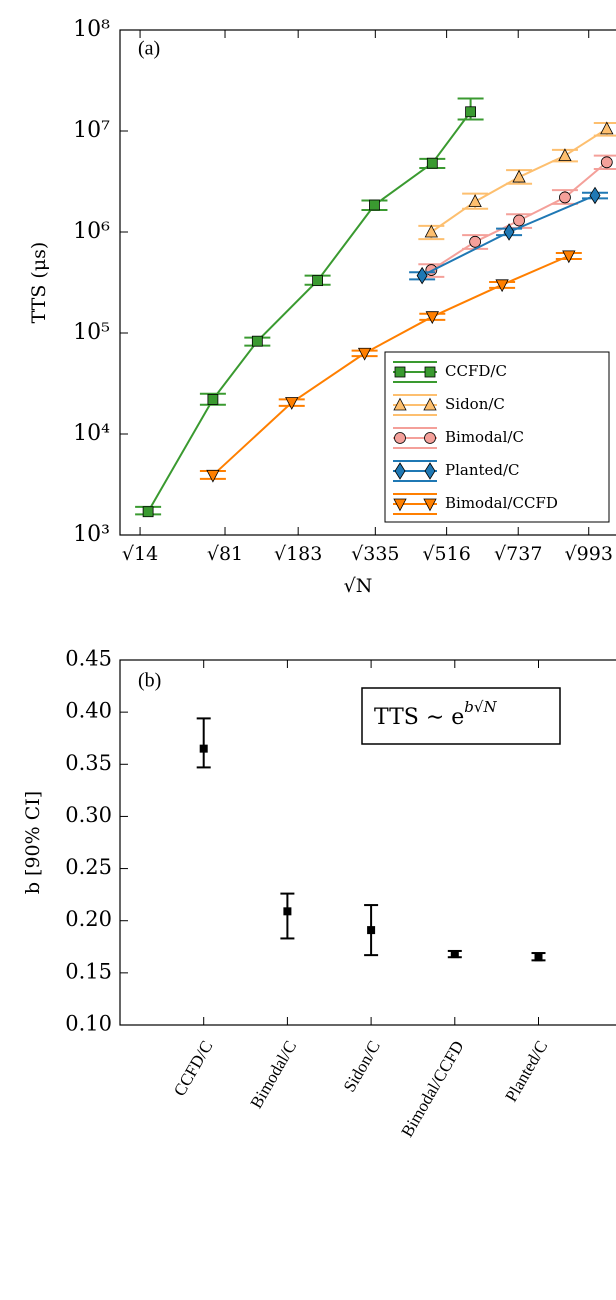 The height and width of the screenshot is (1300, 616). What do you see at coordinates (475, 404) in the screenshot?
I see `legend-label: Sidon/C` at bounding box center [475, 404].